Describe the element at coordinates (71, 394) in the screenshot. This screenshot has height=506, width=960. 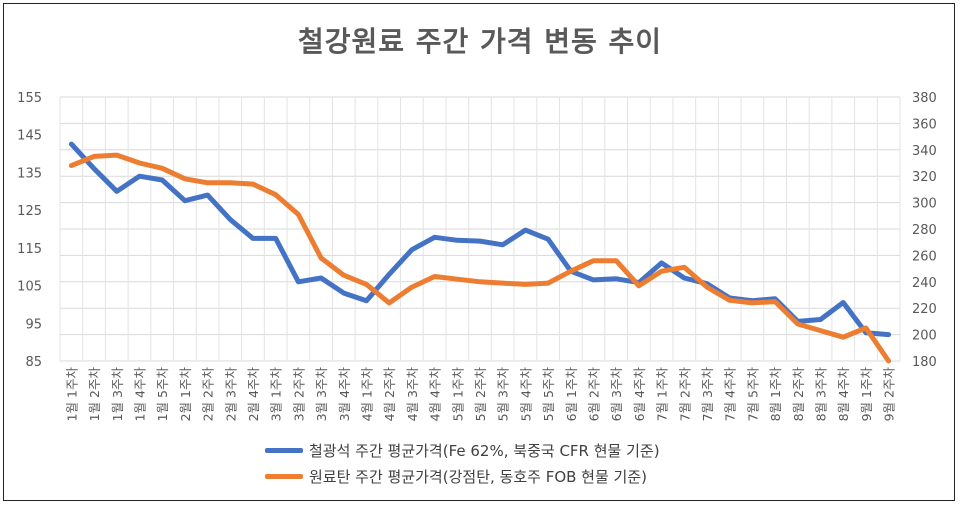
I see `x-tick-label: 1월 1주차` at that location.